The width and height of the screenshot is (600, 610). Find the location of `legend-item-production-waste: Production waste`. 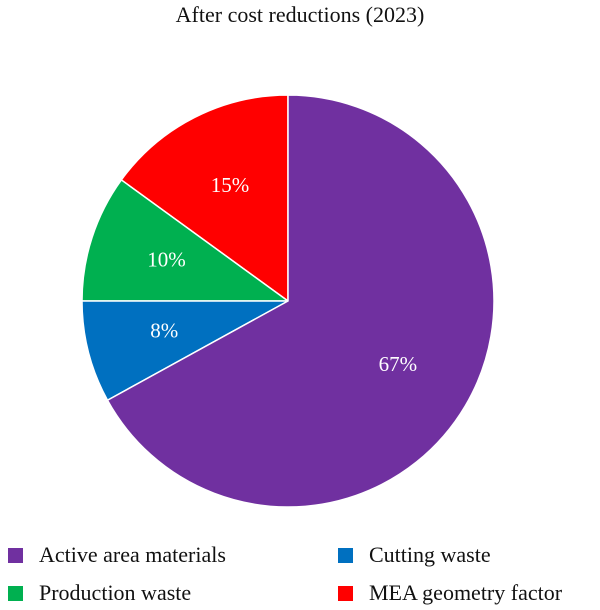

legend-item-production-waste: Production waste is located at coordinates (99, 593).